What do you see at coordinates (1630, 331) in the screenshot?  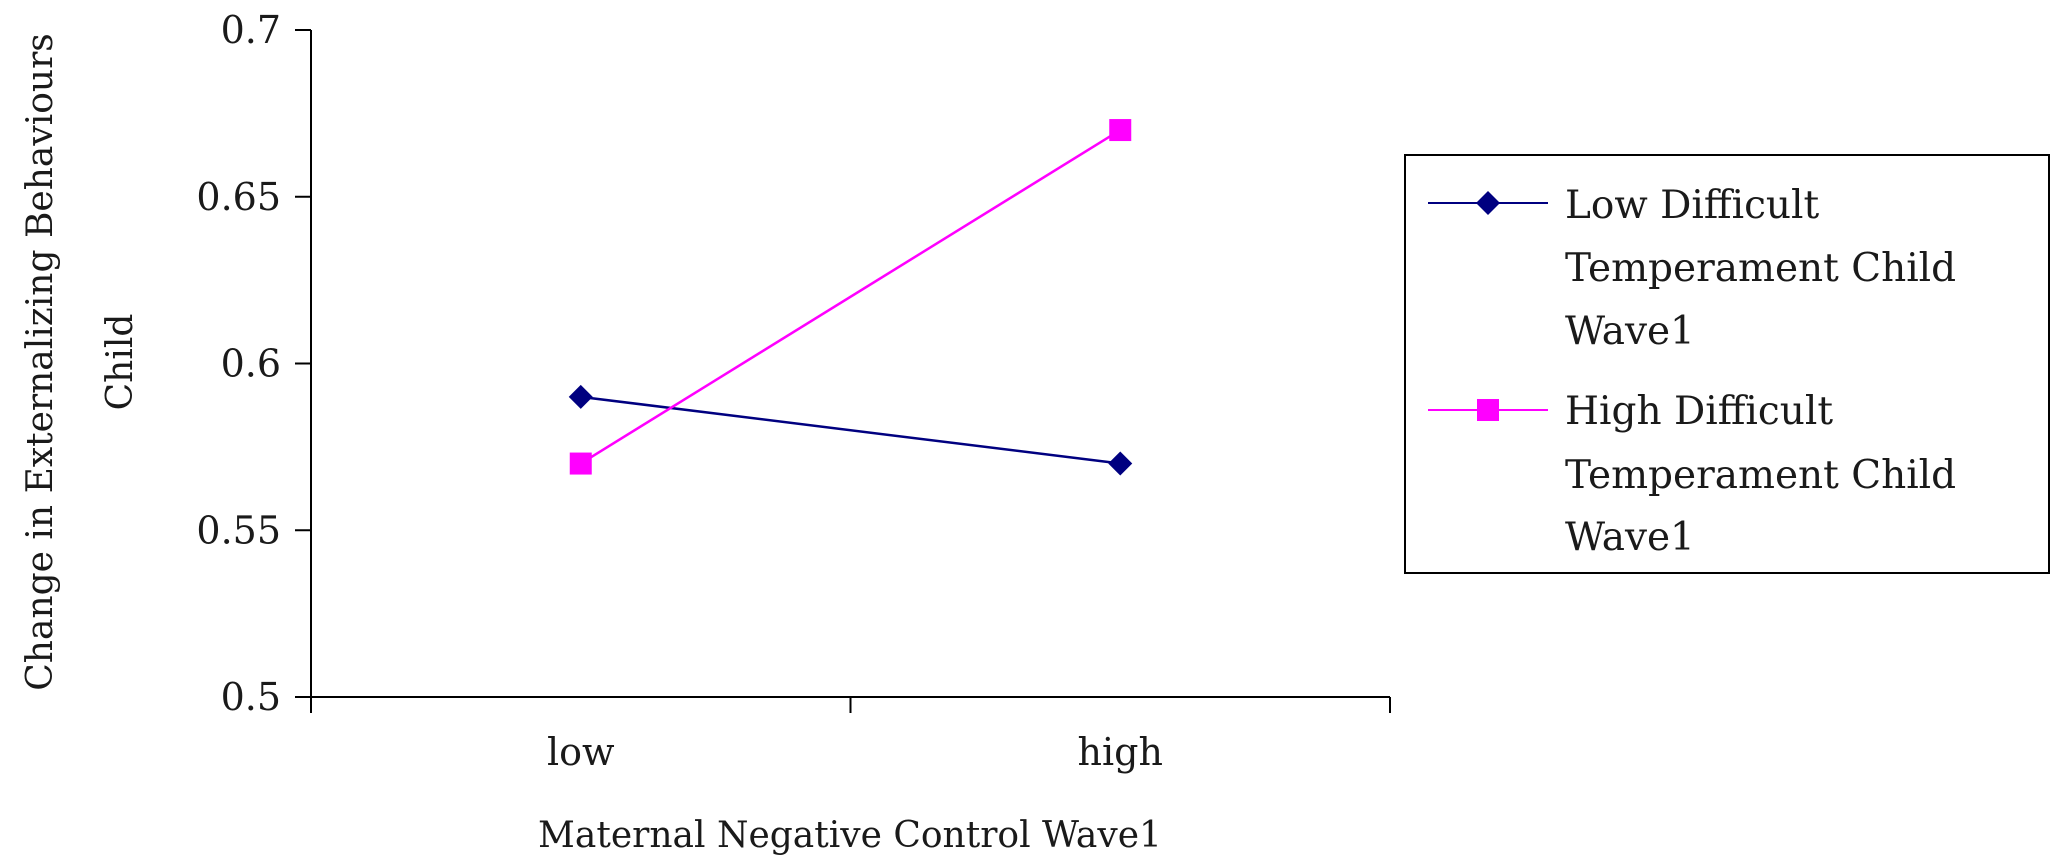 I see `legend-label-low-line-3: Wave1` at bounding box center [1630, 331].